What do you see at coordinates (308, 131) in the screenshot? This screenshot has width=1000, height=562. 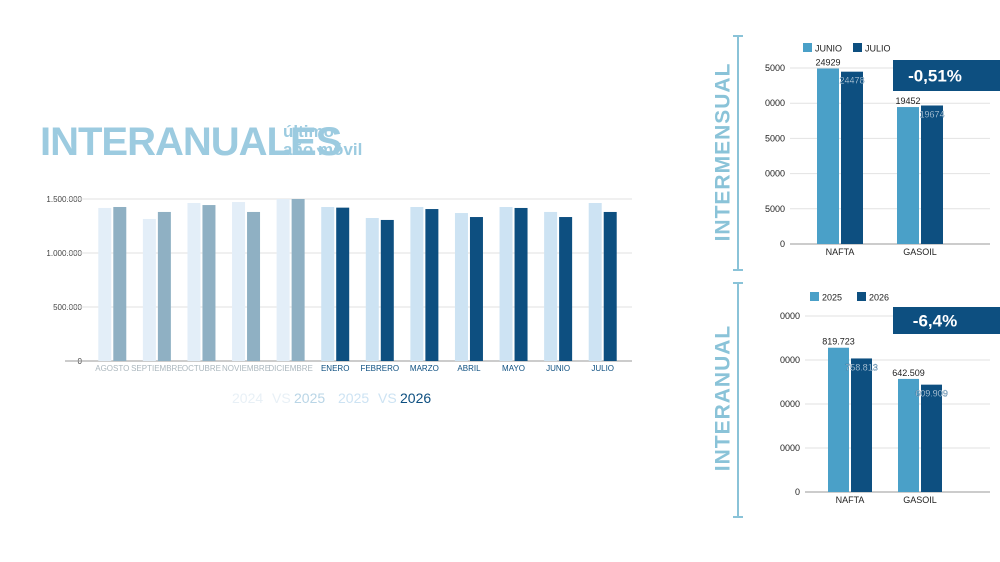 I see `slide-subtitle: último` at bounding box center [308, 131].